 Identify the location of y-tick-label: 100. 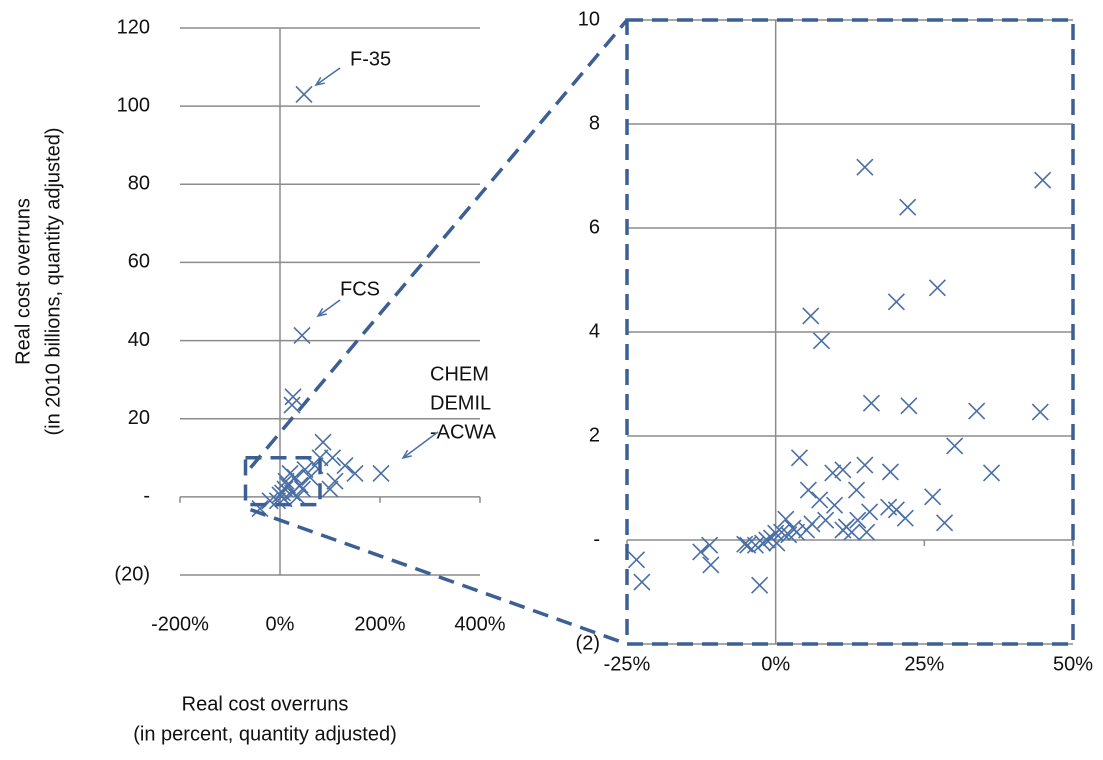
(133, 105).